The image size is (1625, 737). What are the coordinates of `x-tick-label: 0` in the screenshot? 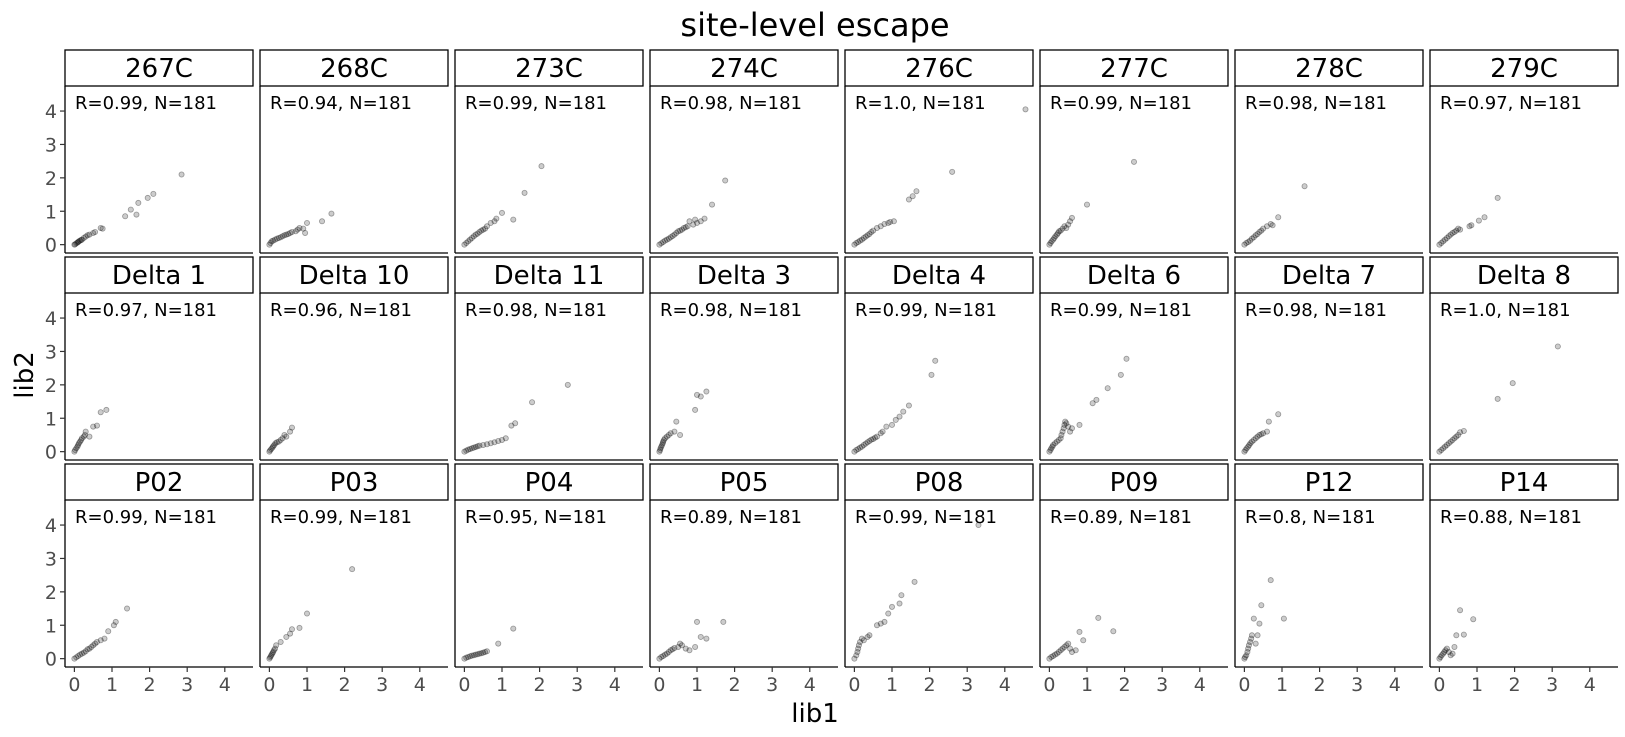 It's located at (74, 685).